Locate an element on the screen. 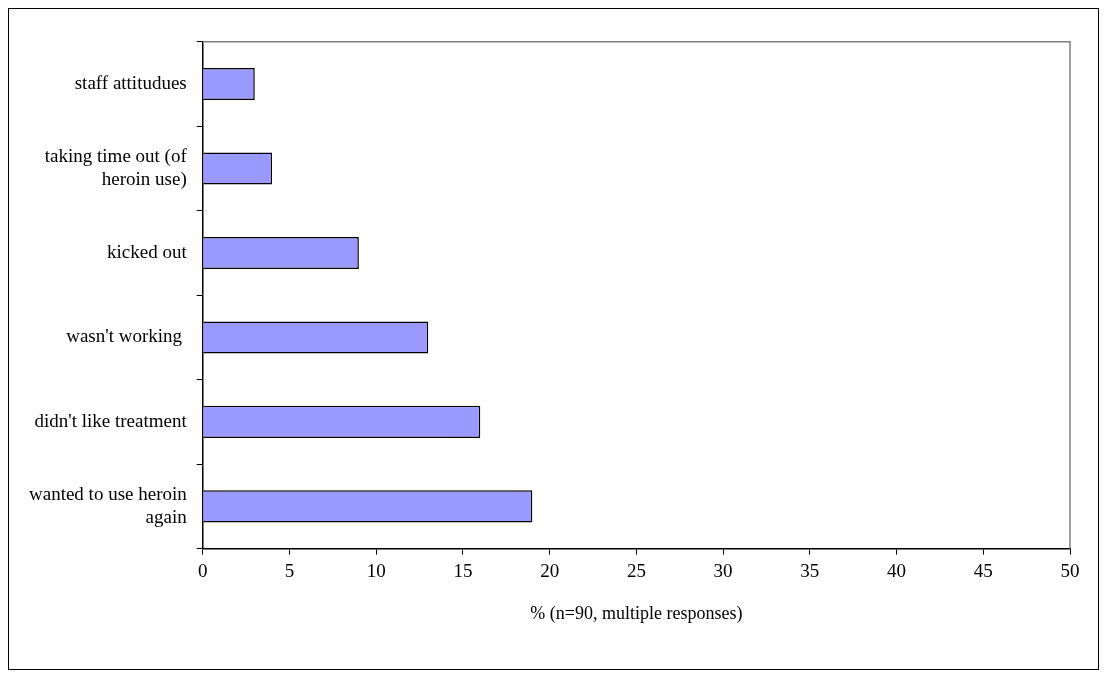  x-tick-label: 15 is located at coordinates (463, 570).